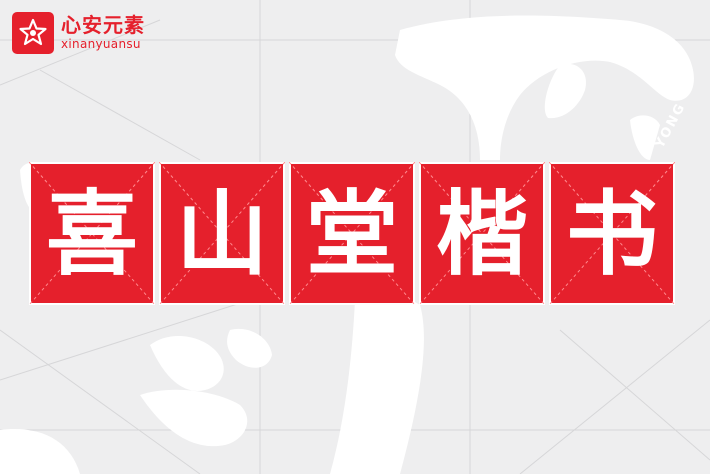  I want to click on logo: 心安元素 xinanyuansu, so click(78, 33).